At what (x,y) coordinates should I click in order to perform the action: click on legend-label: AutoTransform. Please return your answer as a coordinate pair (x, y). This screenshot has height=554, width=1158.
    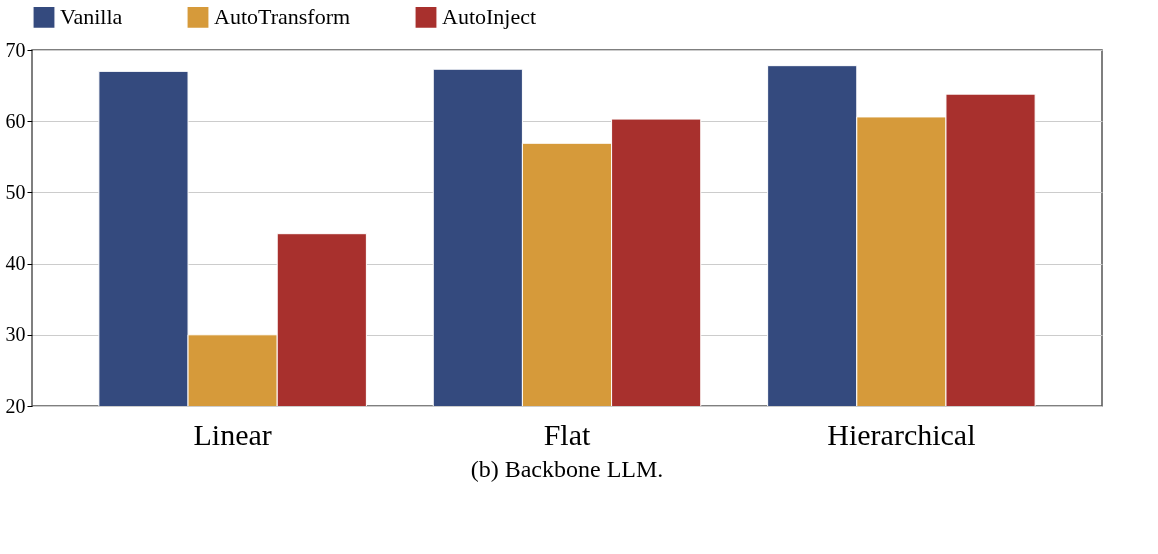
    Looking at the image, I should click on (282, 17).